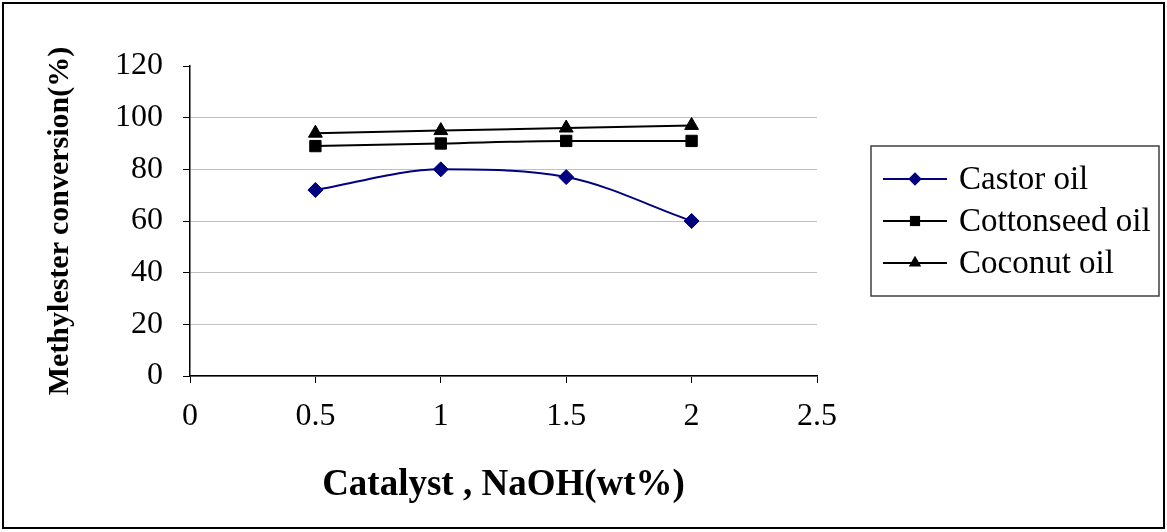 This screenshot has width=1167, height=532. Describe the element at coordinates (691, 413) in the screenshot. I see `x-tick-label: 2` at that location.